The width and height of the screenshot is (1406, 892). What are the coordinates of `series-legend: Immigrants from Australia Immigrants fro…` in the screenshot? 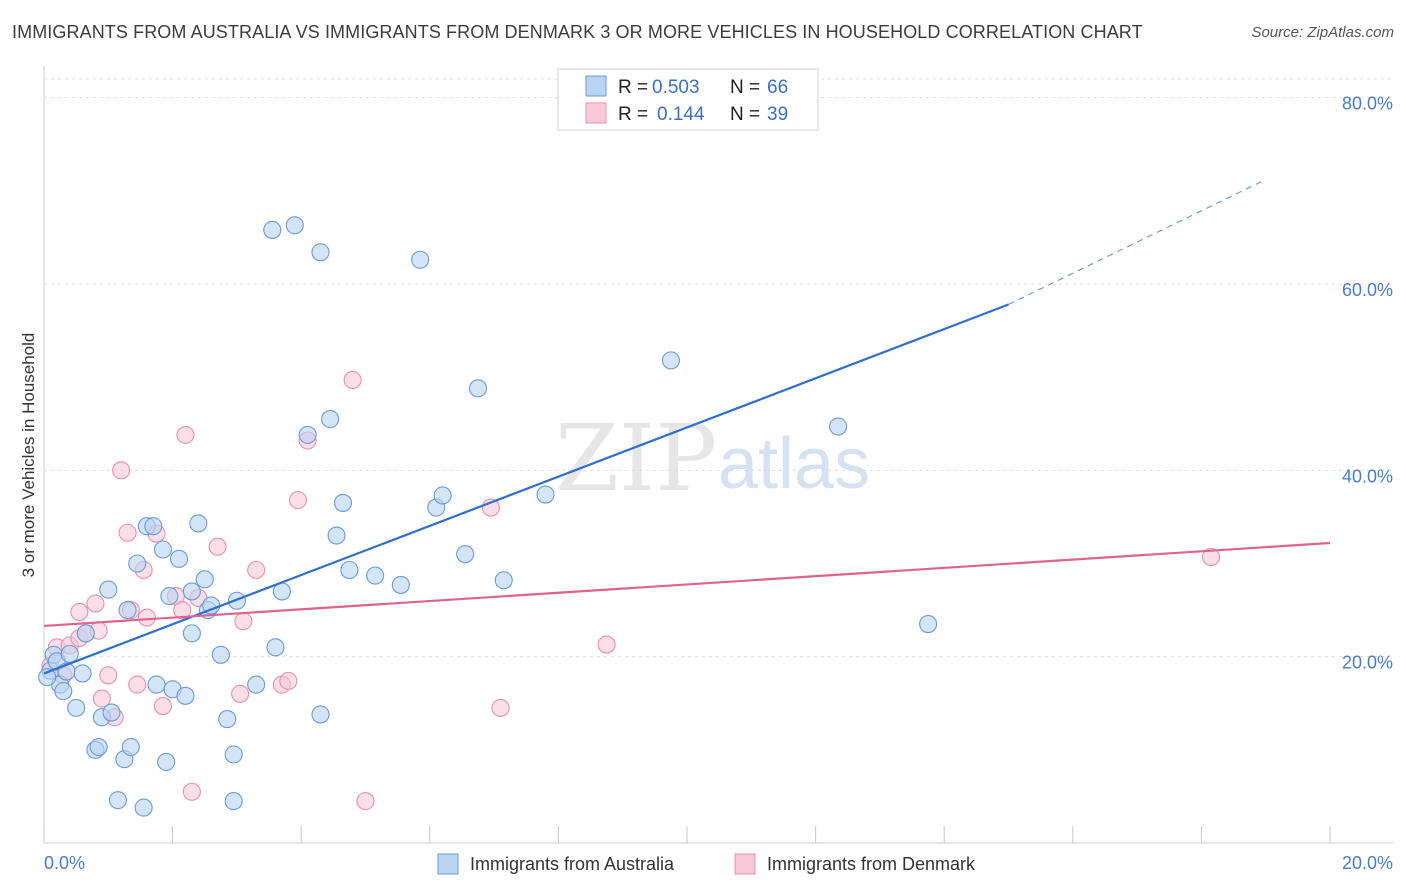 It's located at (706, 864).